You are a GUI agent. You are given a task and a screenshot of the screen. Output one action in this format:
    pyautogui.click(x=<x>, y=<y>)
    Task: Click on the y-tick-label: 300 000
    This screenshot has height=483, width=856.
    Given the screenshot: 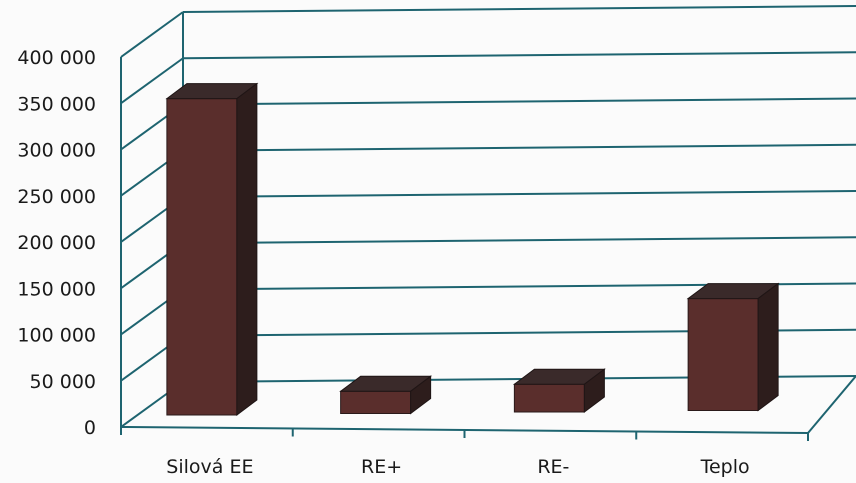 What is the action you would take?
    pyautogui.click(x=56, y=151)
    